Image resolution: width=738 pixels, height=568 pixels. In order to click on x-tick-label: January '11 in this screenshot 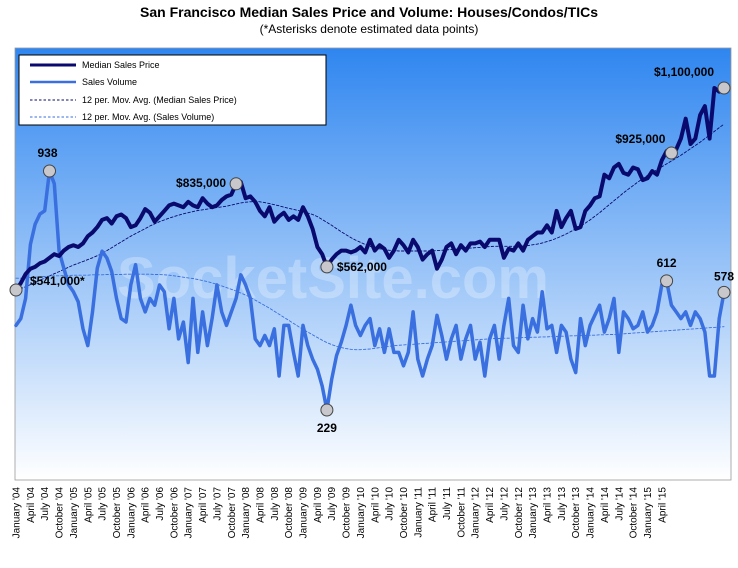, I will do `click(418, 512)`.